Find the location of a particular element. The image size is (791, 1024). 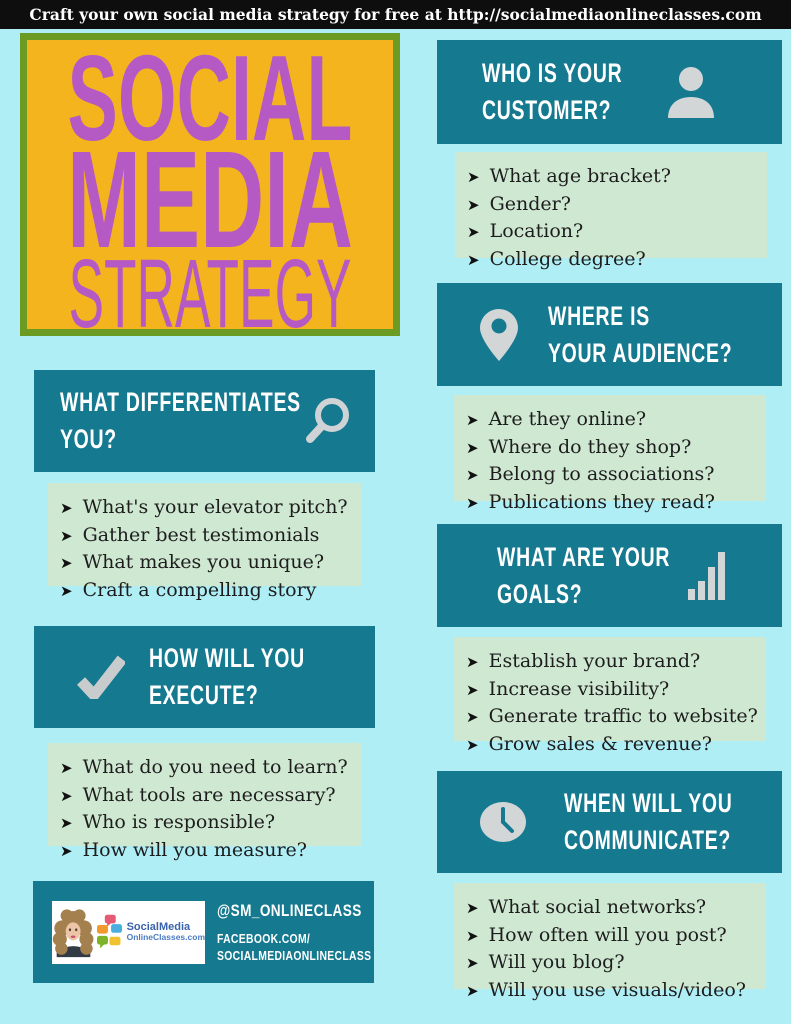

checkmark-icon is located at coordinates (101, 677).